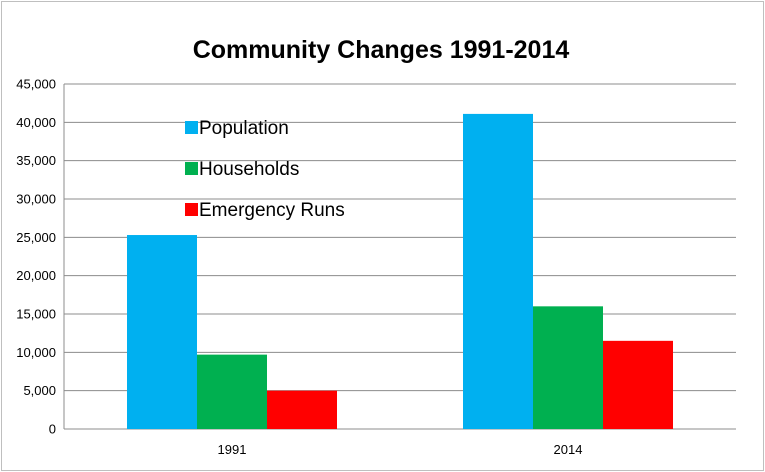 The width and height of the screenshot is (765, 472). Describe the element at coordinates (36, 314) in the screenshot. I see `y-tick-label: 15,000` at that location.